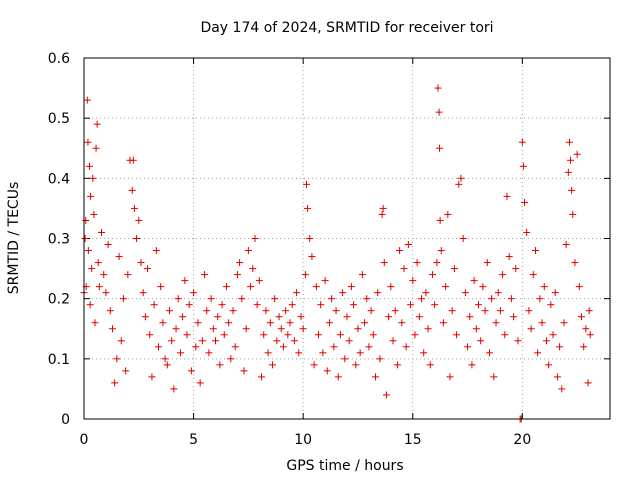 The width and height of the screenshot is (640, 480). What do you see at coordinates (59, 119) in the screenshot?
I see `y-tick-label: 0.5` at bounding box center [59, 119].